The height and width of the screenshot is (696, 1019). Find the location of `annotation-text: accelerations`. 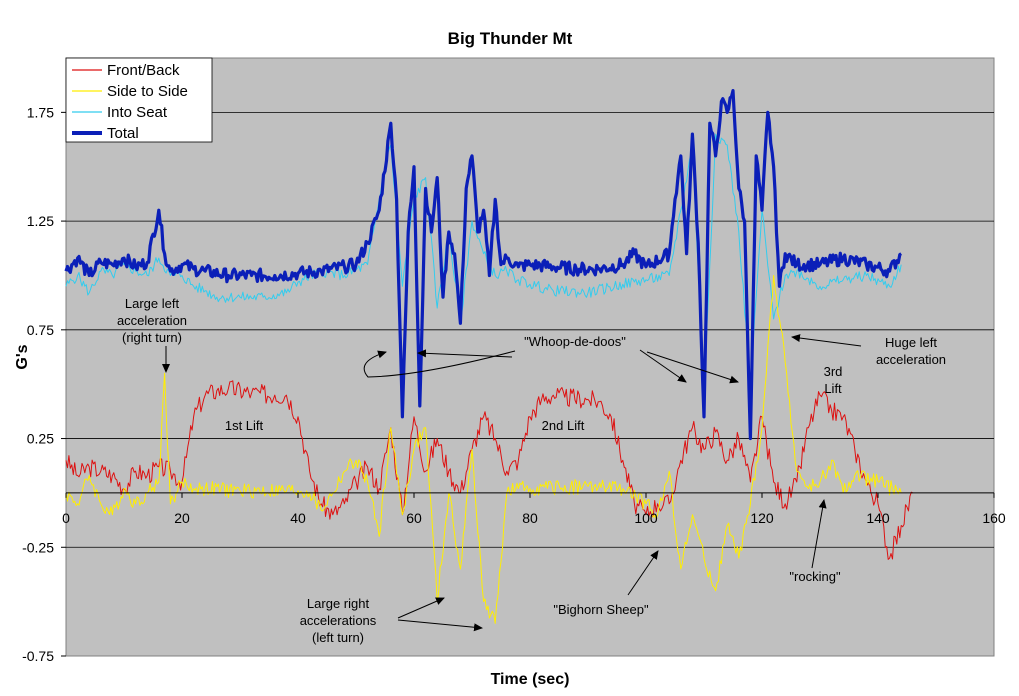

annotation-text: accelerations is located at coordinates (338, 620).